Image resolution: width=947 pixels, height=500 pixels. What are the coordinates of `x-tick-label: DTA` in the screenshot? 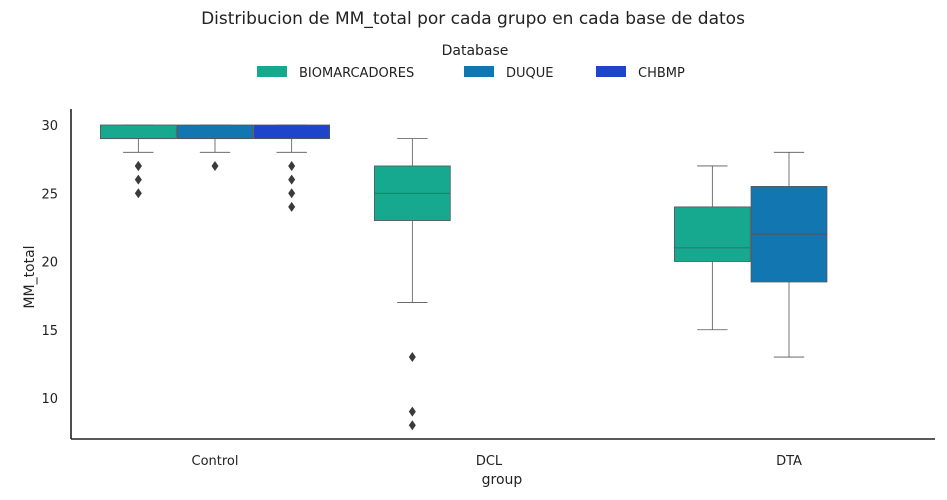 It's located at (789, 461).